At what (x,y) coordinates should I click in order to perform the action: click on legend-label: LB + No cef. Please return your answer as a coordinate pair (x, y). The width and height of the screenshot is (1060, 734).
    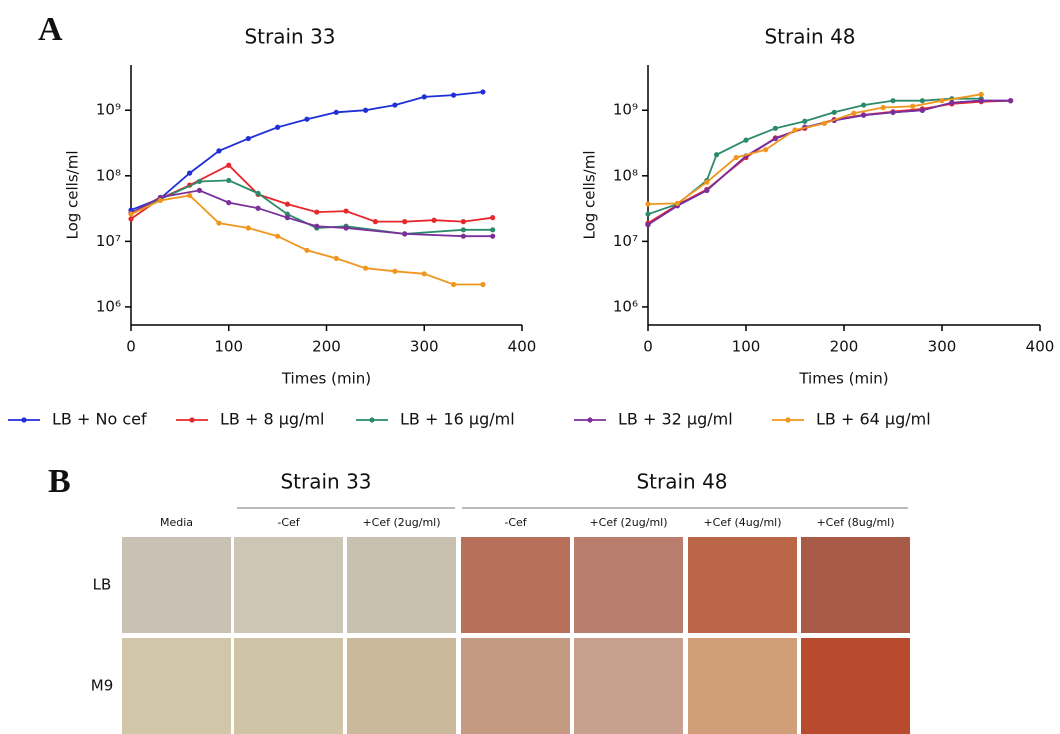
    Looking at the image, I should click on (99, 419).